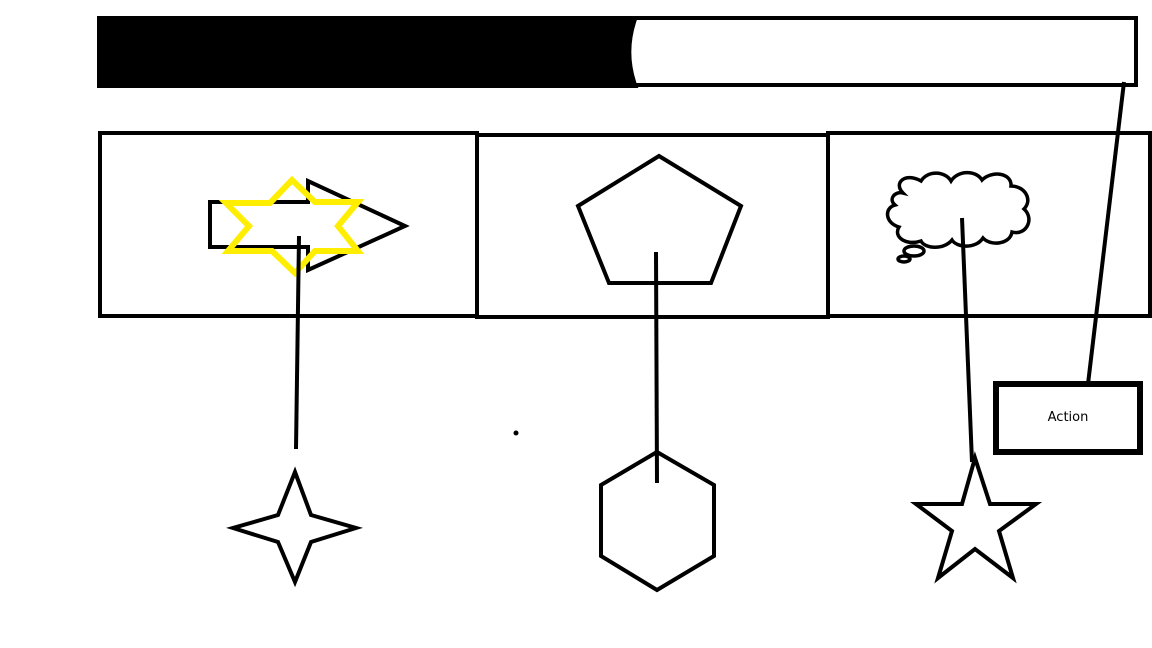  What do you see at coordinates (291, 226) in the screenshot?
I see `six-point-star-icon` at bounding box center [291, 226].